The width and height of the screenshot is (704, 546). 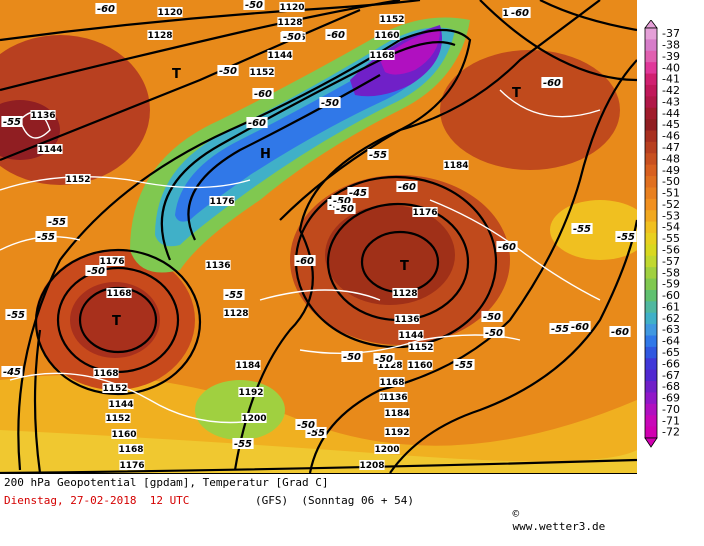 I want to click on high-center: H, so click(x=265, y=154).